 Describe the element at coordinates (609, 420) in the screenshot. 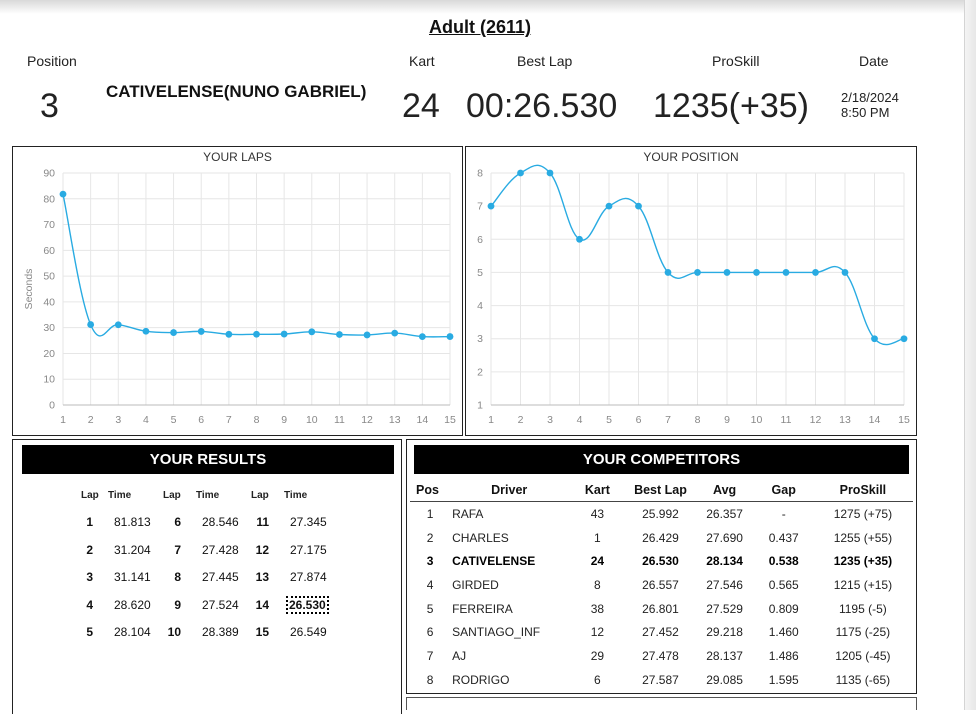

I see `position-chart-xtick-label: 5` at that location.